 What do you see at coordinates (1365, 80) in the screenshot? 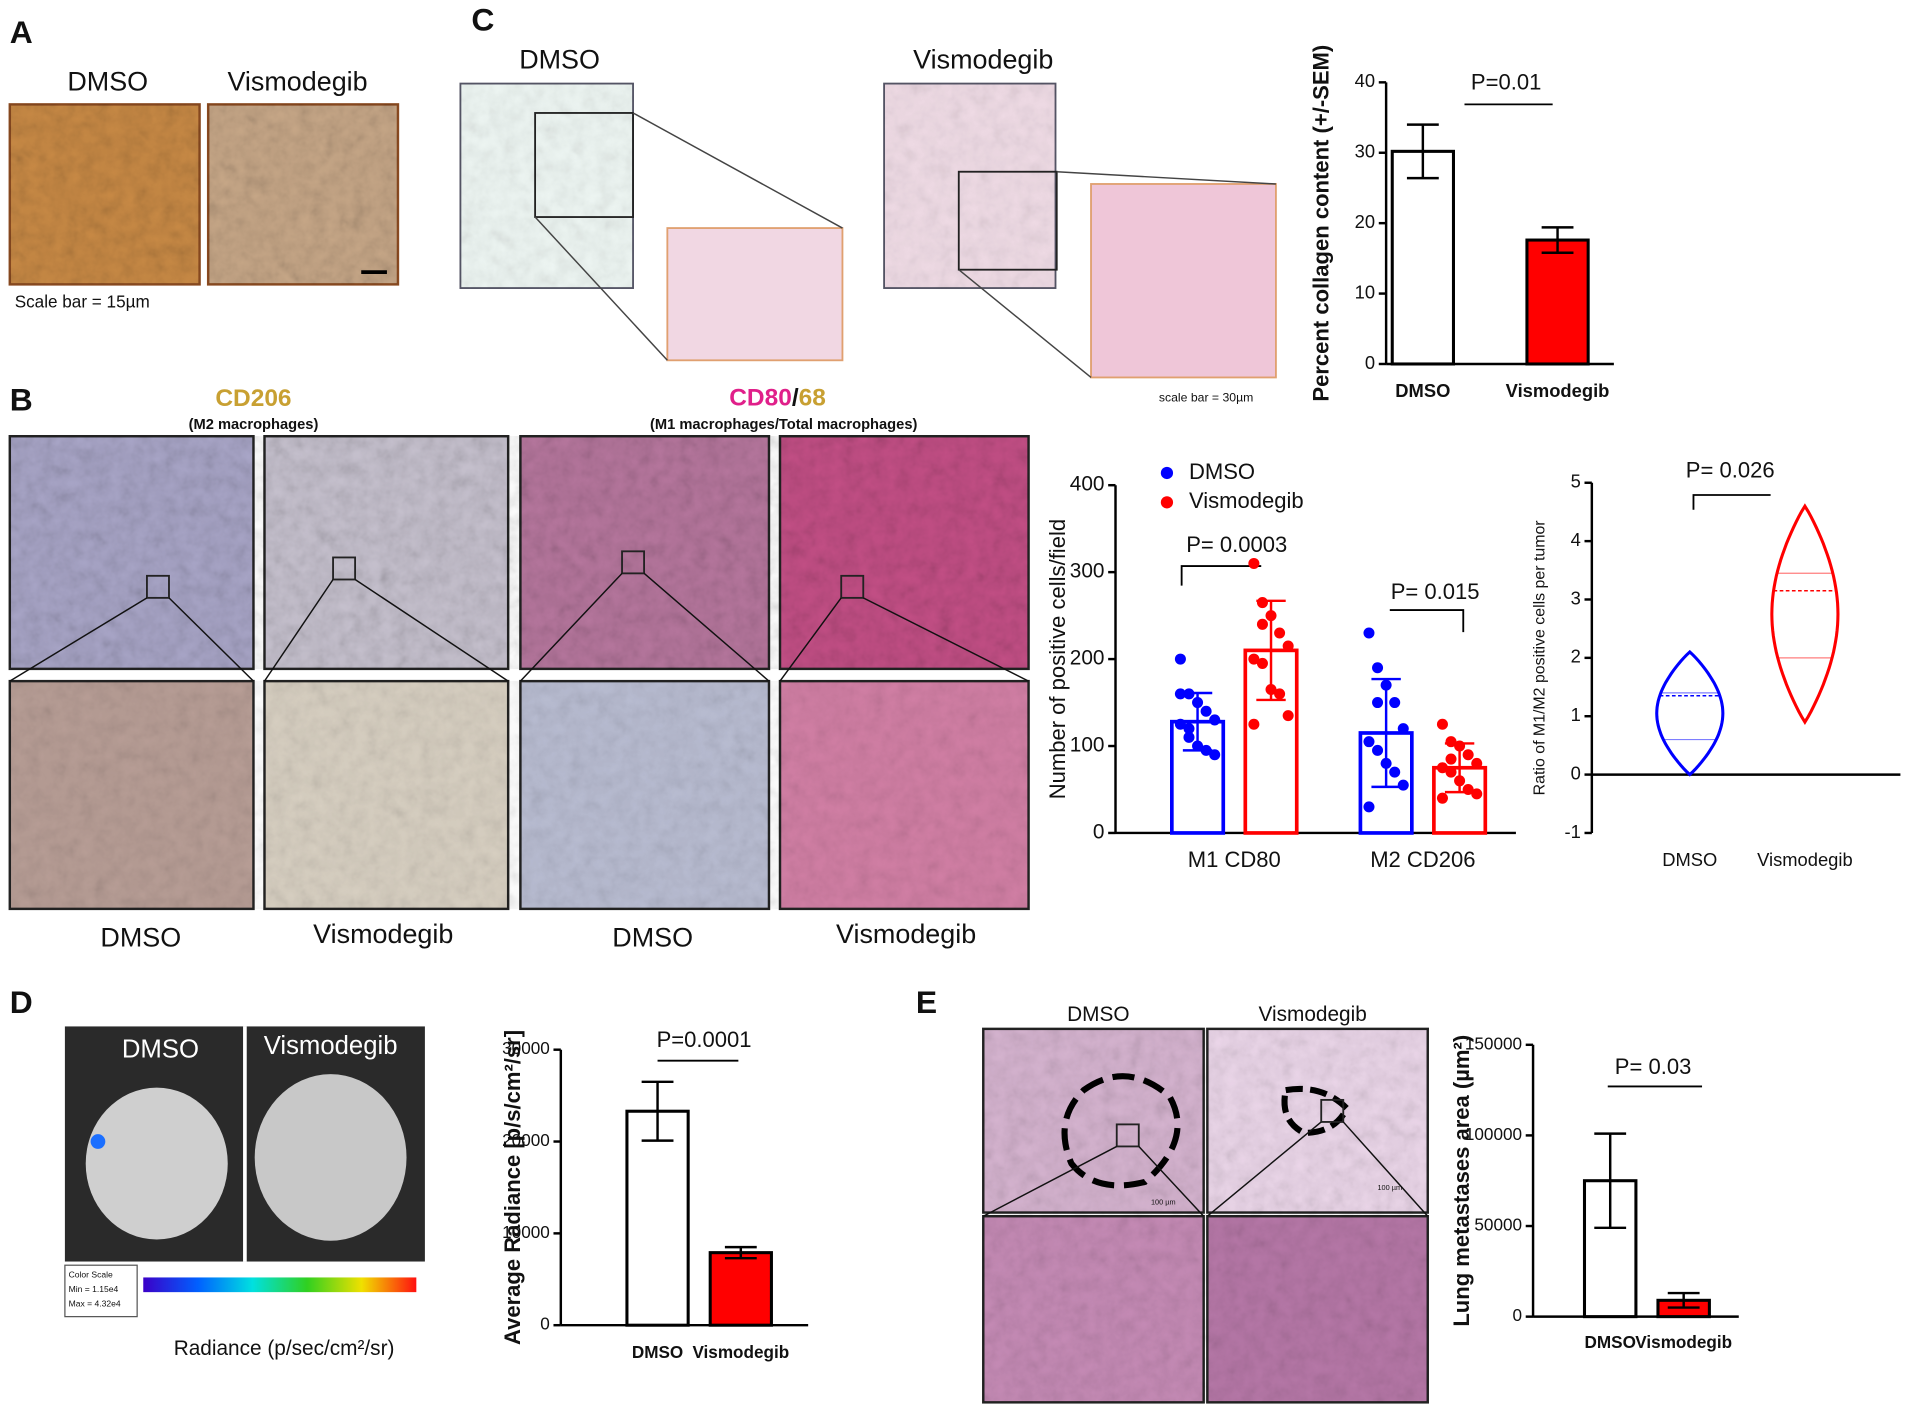
I see `y-tick-label: 40` at bounding box center [1365, 80].